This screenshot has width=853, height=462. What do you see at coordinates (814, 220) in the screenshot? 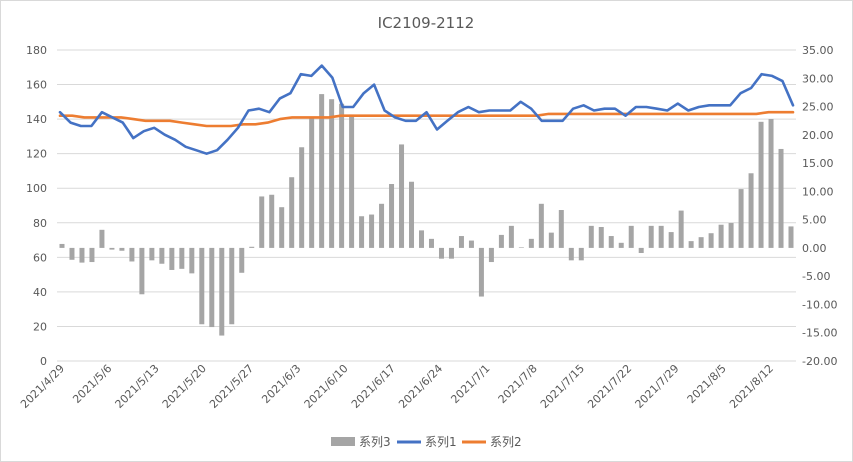
I see `right-tick-label: 5.00` at bounding box center [814, 220].